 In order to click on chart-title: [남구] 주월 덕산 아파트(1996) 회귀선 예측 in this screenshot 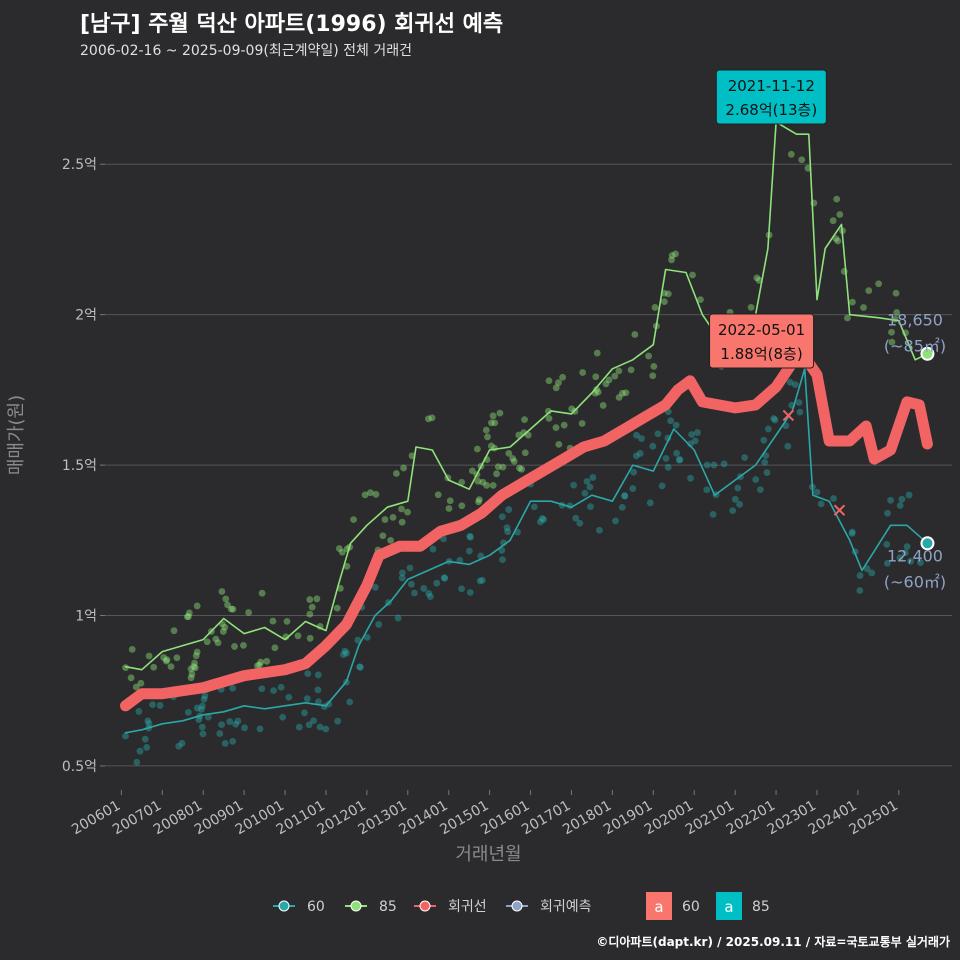, I will do `click(292, 24)`.